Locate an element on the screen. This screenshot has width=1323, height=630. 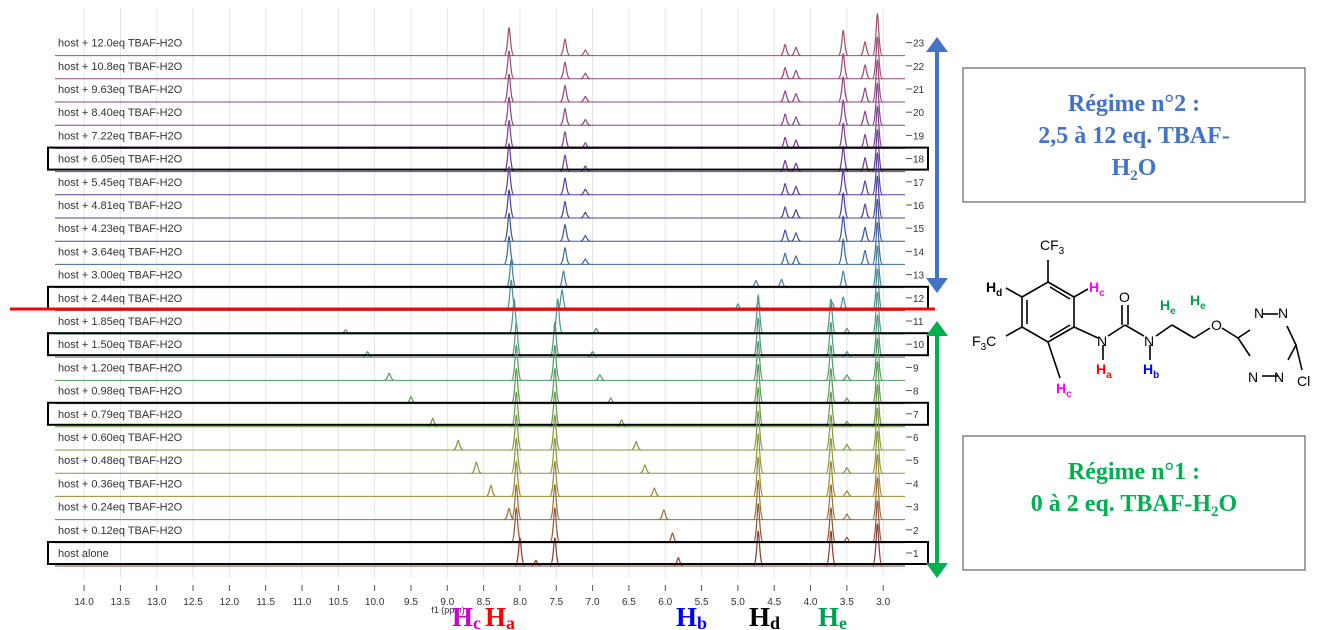
atom: Ha is located at coordinates (1104, 371).